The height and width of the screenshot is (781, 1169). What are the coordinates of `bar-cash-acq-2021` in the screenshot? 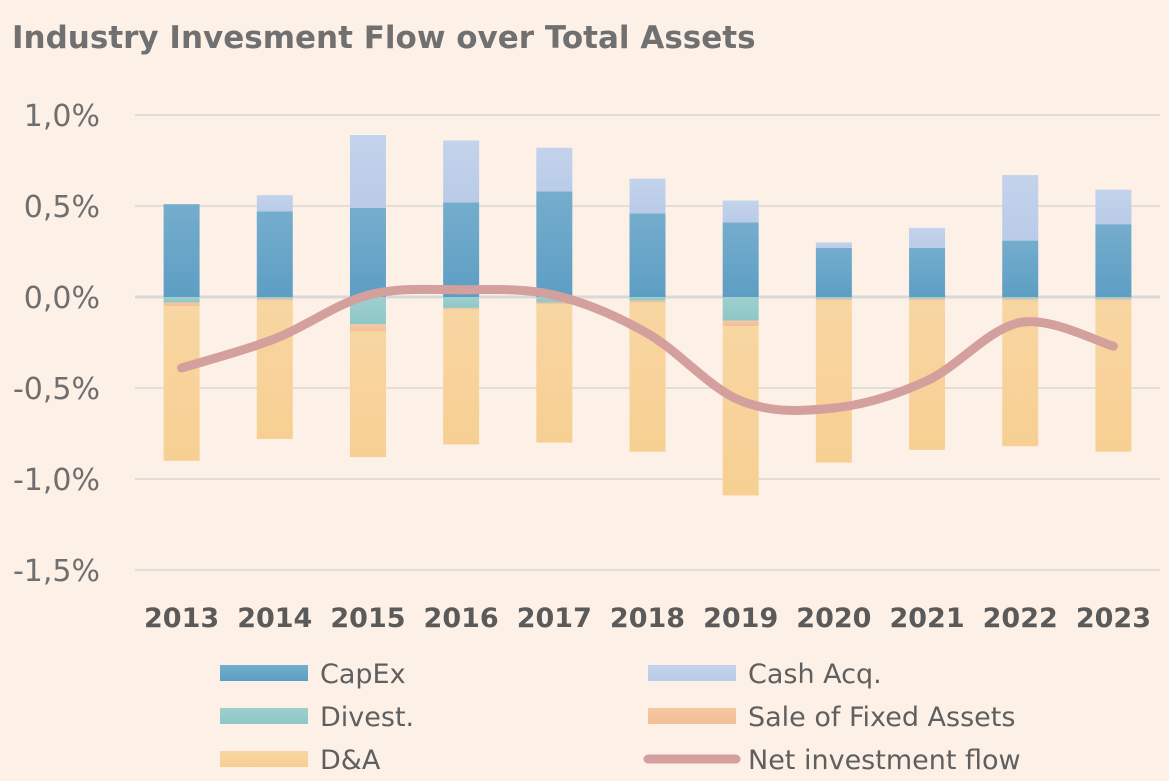 It's located at (927, 237).